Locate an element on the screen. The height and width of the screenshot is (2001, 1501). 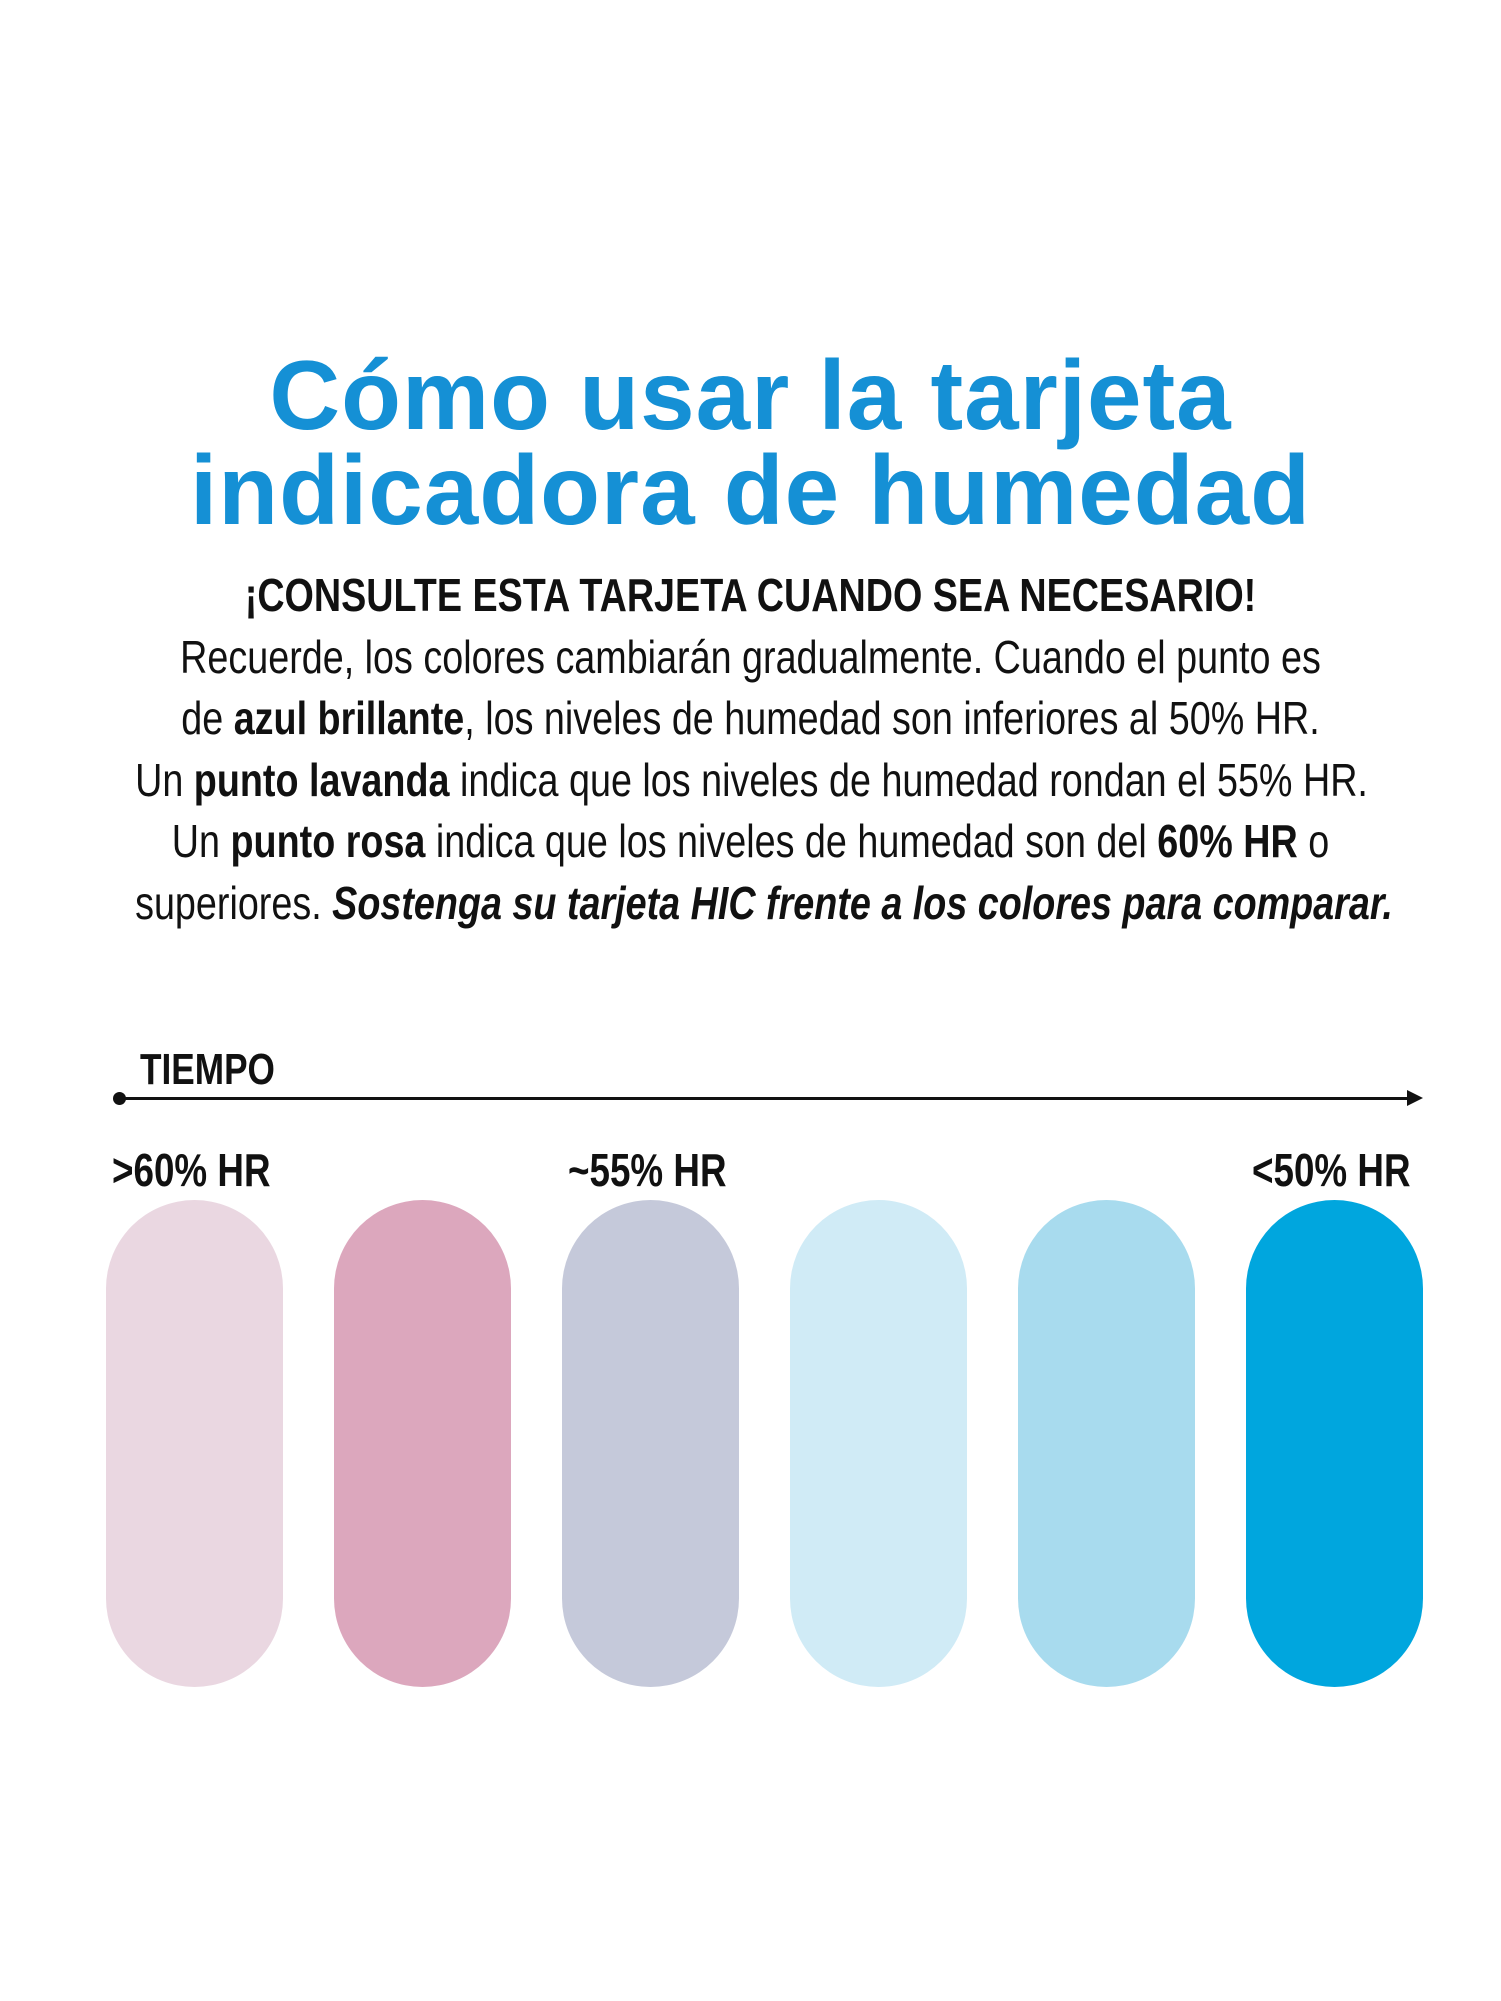
emphasis-punto-rosa: punto rosa is located at coordinates (328, 841).